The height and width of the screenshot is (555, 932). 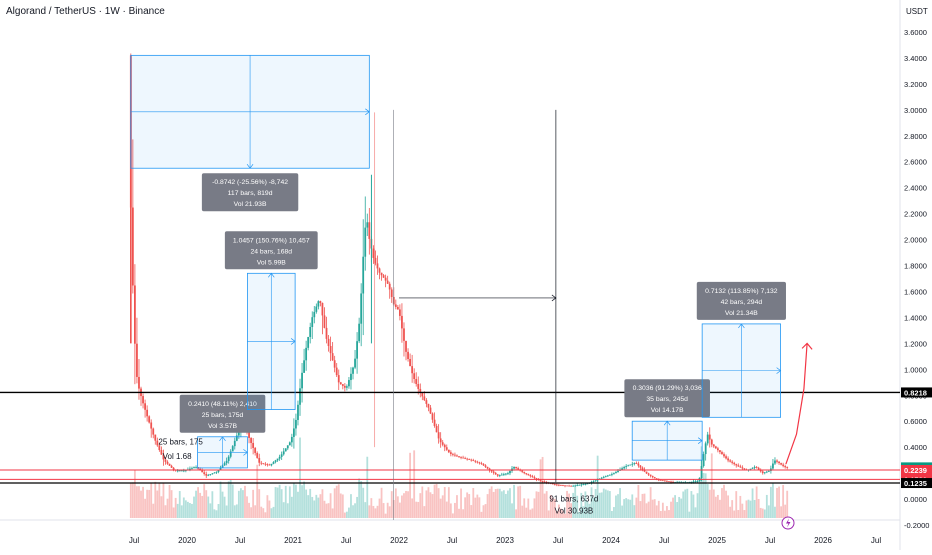 I want to click on chart-annotation: Vol 1.68, so click(x=177, y=456).